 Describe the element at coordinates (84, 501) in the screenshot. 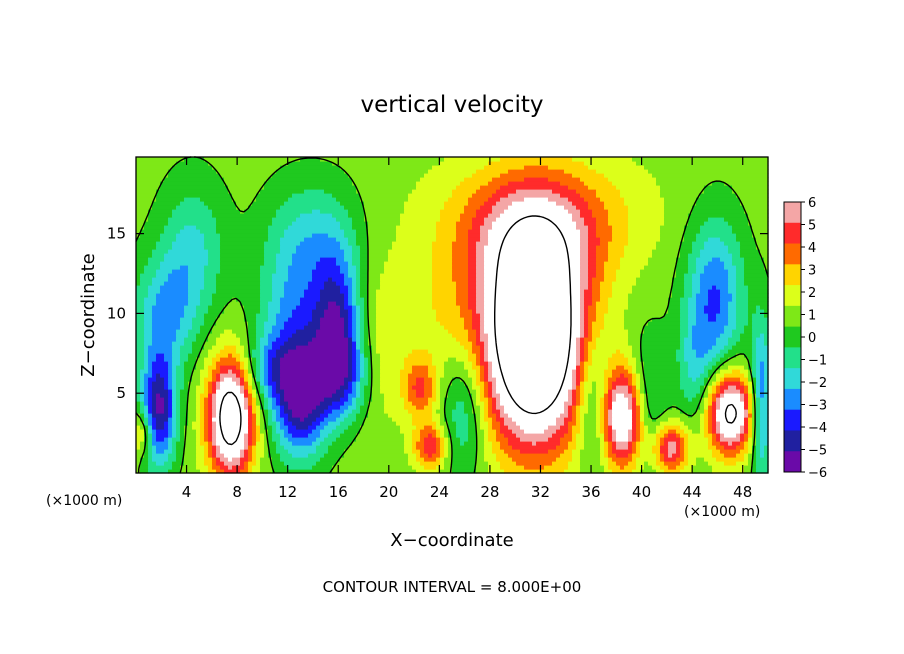

I see `x-unit-label-left: (×1000 m)` at that location.